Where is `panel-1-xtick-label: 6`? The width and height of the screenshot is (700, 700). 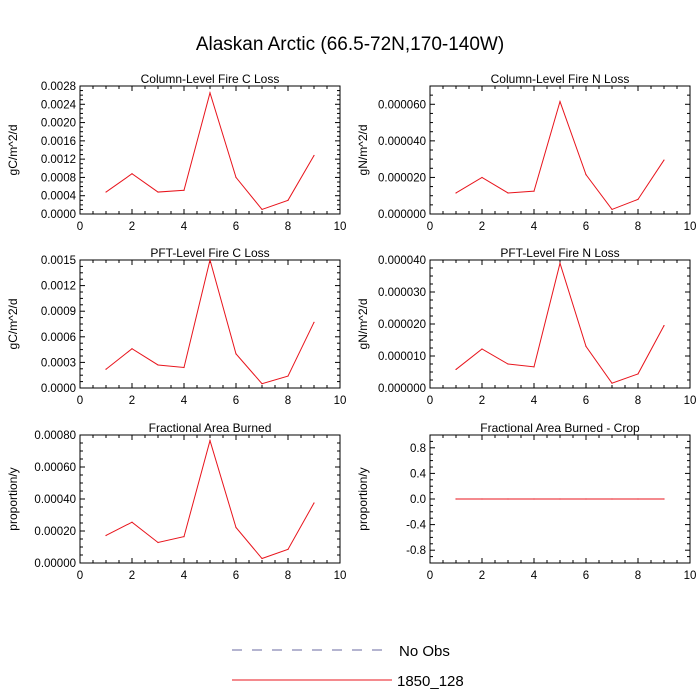 panel-1-xtick-label: 6 is located at coordinates (236, 227).